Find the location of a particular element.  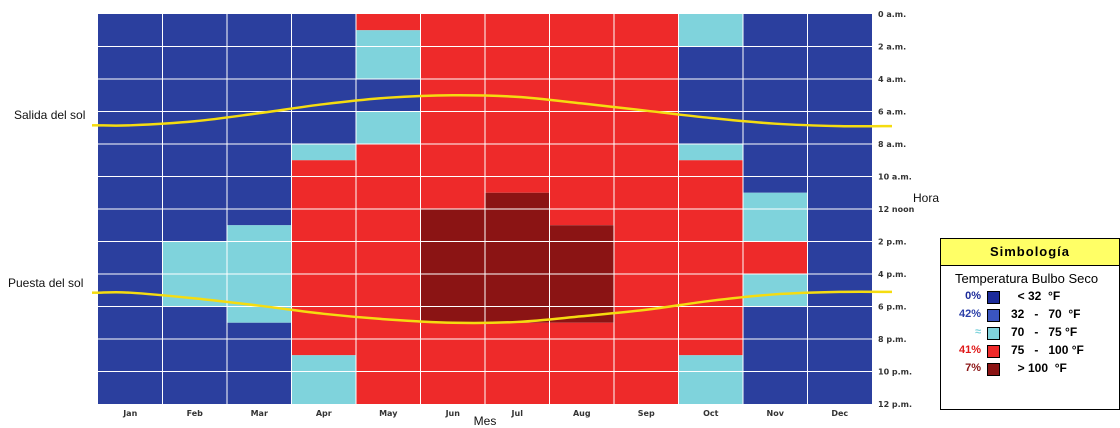

hour-tick-label: 10 a.m. is located at coordinates (895, 177).